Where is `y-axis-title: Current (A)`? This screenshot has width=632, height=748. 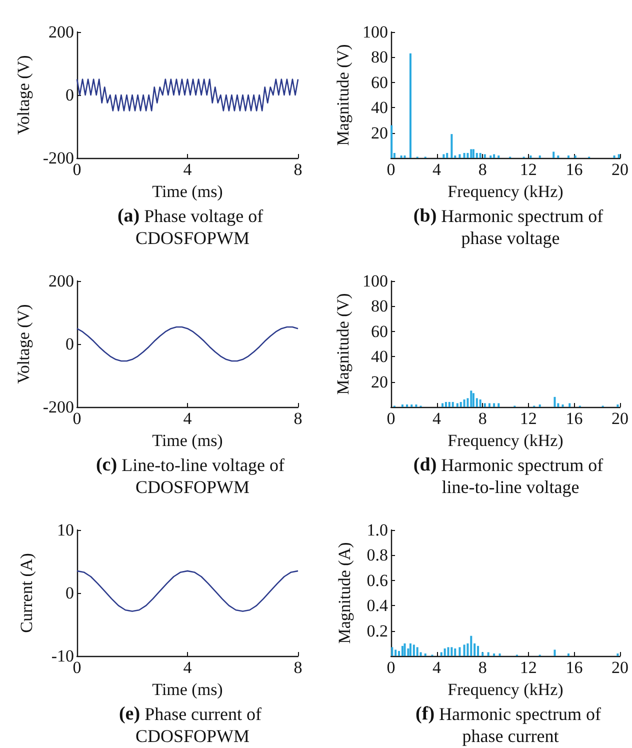
y-axis-title: Current (A) is located at coordinates (26, 593).